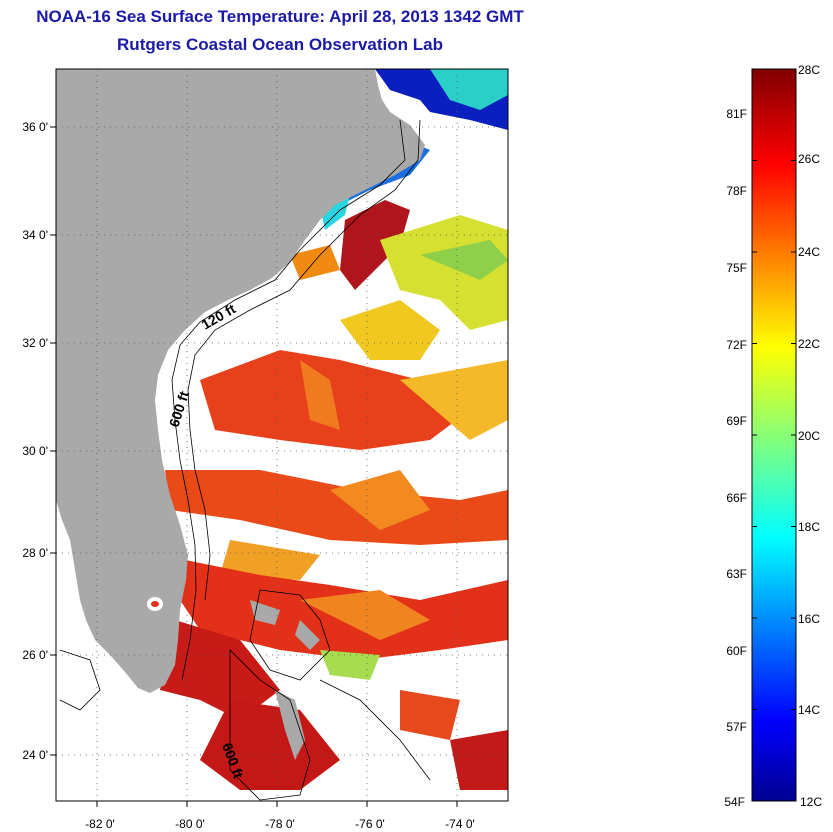  What do you see at coordinates (736, 114) in the screenshot?
I see `fahrenheit-label: 81F` at bounding box center [736, 114].